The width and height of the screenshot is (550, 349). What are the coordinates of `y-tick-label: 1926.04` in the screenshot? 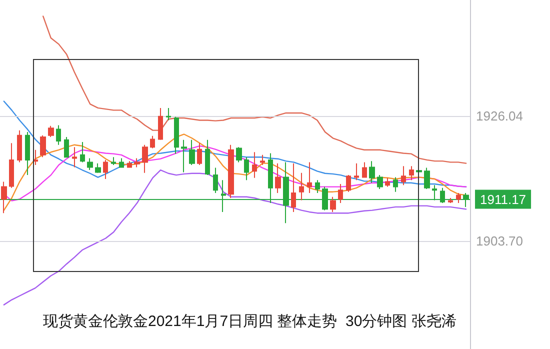 It's located at (499, 116).